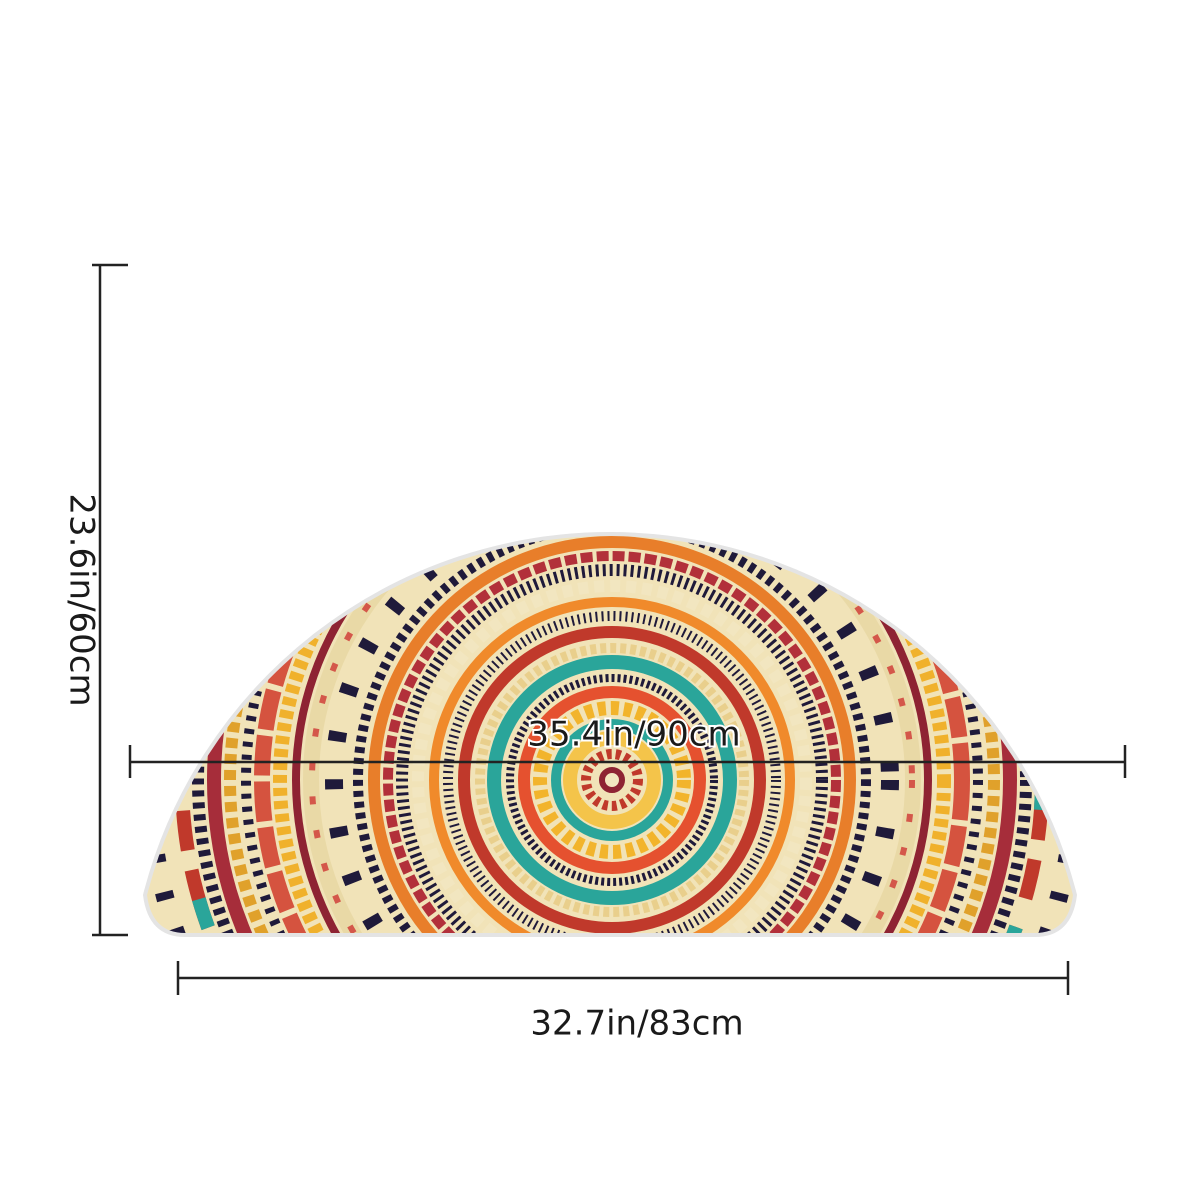  Describe the element at coordinates (623, 1002) in the screenshot. I see `width-dimension: 32.7in/83cm` at that location.